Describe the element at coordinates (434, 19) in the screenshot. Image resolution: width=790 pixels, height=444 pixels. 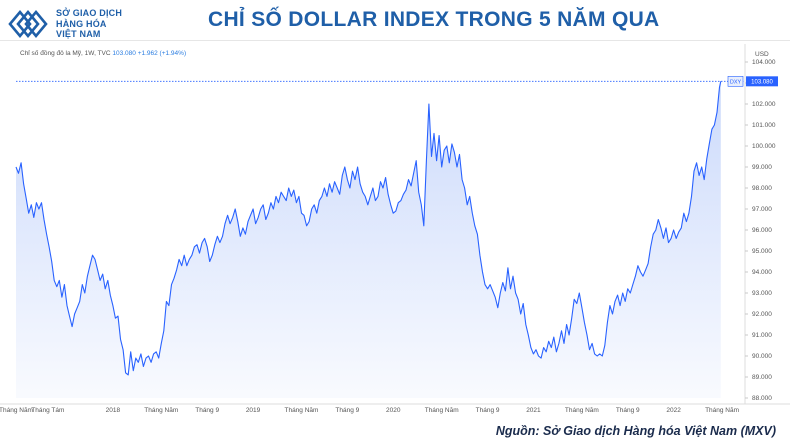
I see `page-title: CHỈ SỐ DOLLAR INDEX TRONG 5 NĂM QUA` at that location.